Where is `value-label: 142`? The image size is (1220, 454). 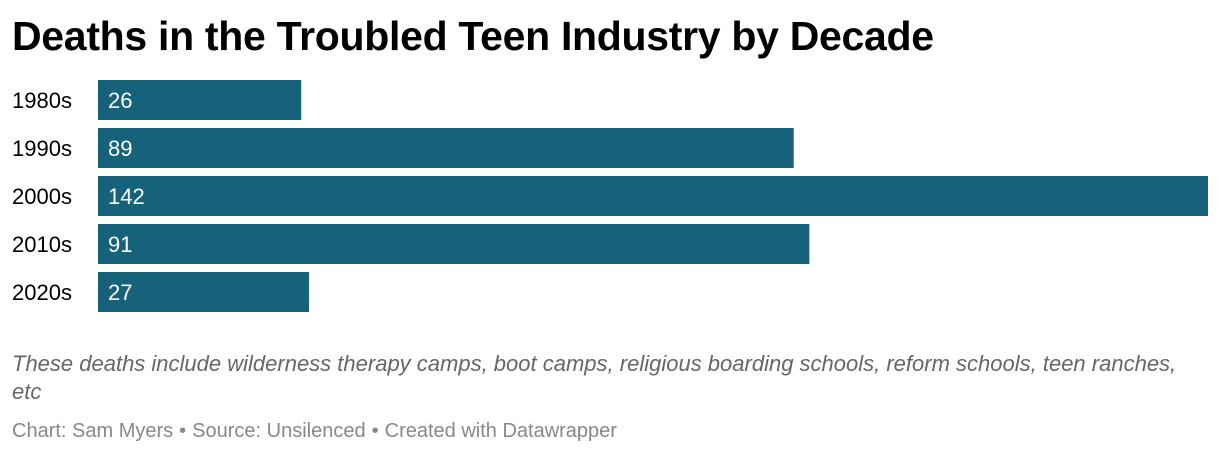
value-label: 142 is located at coordinates (126, 196).